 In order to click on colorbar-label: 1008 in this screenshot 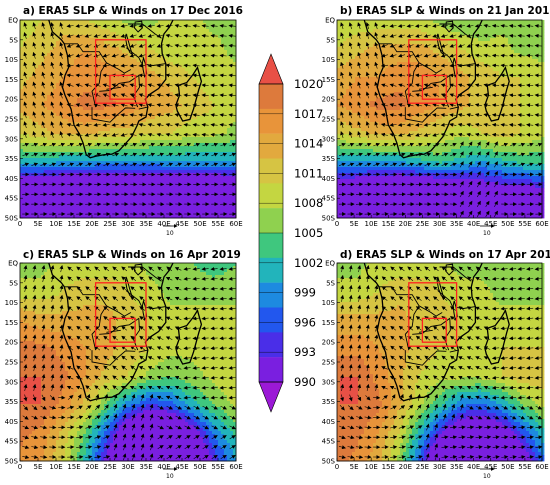, I will do `click(308, 203)`.